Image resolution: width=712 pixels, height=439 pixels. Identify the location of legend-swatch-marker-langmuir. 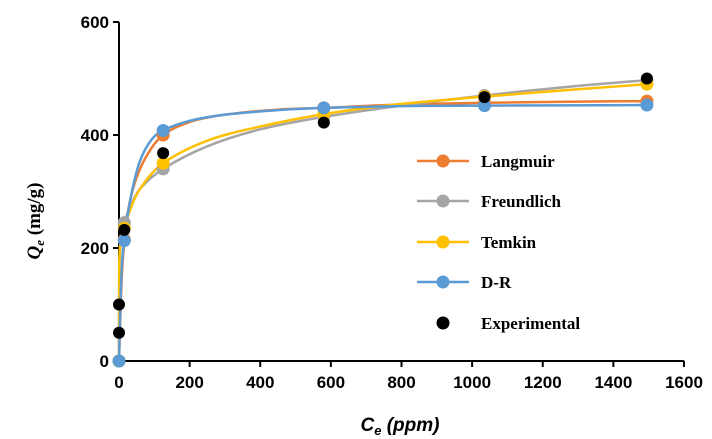
(443, 161).